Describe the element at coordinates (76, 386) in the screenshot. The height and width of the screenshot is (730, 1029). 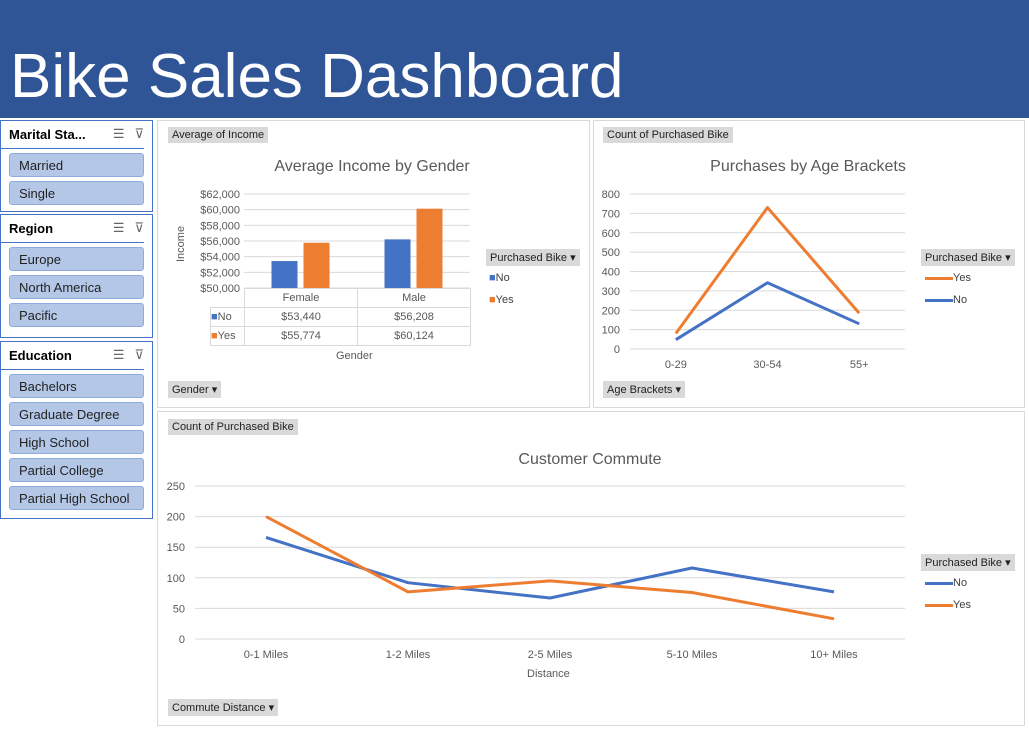
I see `slicer-item-bachelors: Bachelors` at that location.